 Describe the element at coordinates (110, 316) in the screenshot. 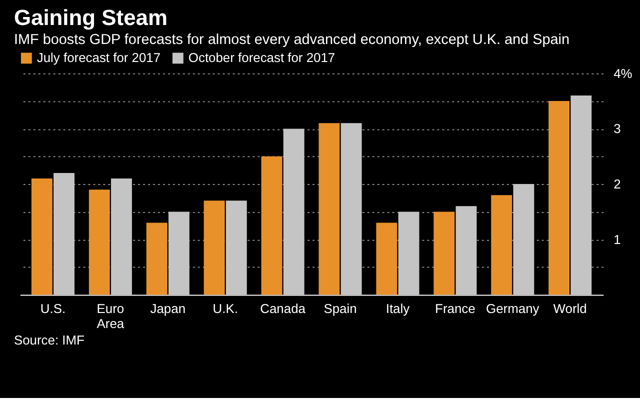

I see `x-tick-label: Euro Area` at that location.